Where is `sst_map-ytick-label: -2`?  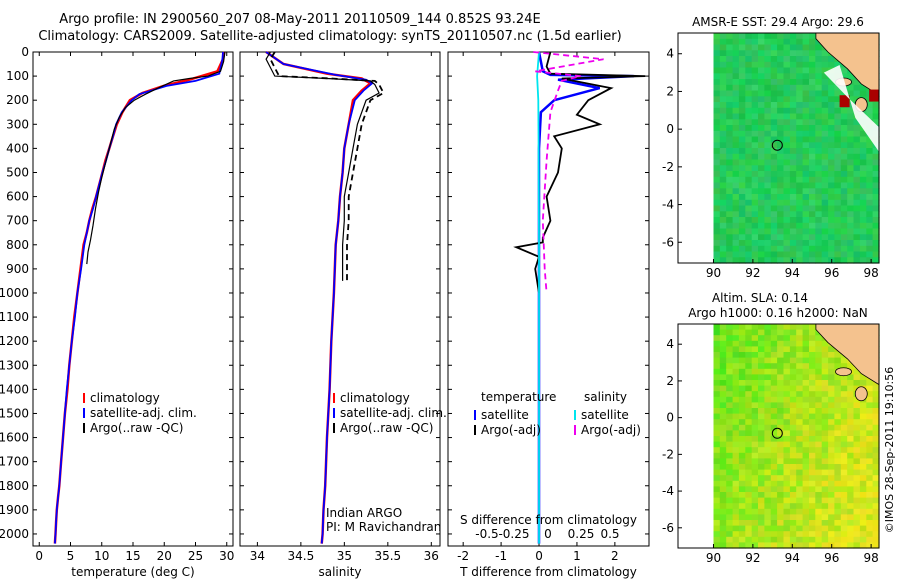
sst_map-ytick-label: -2 is located at coordinates (668, 167).